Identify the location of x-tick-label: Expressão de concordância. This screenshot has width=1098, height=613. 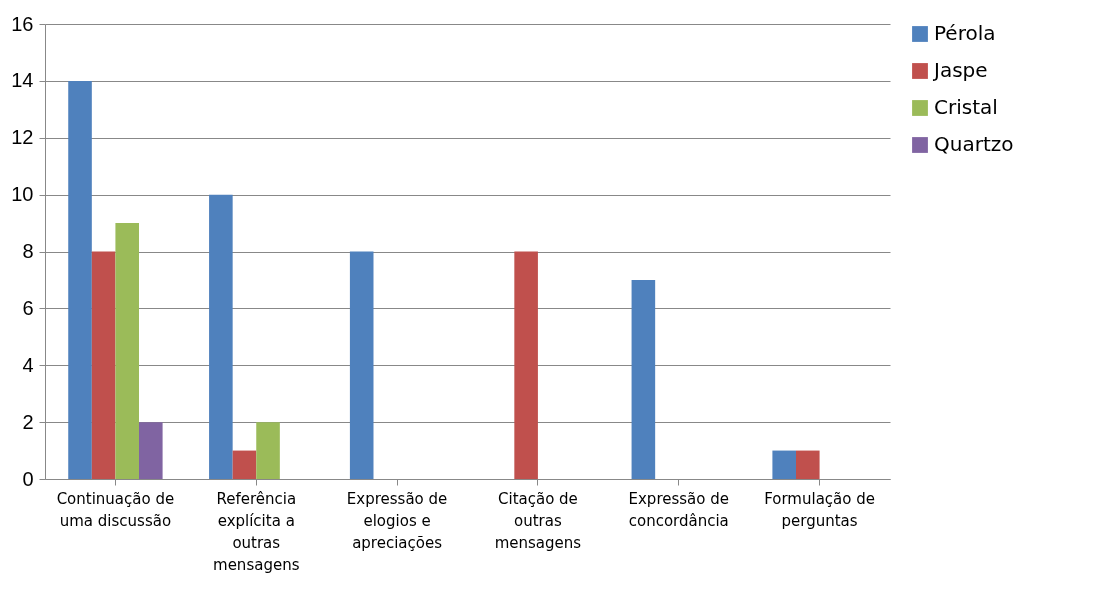
(678, 509).